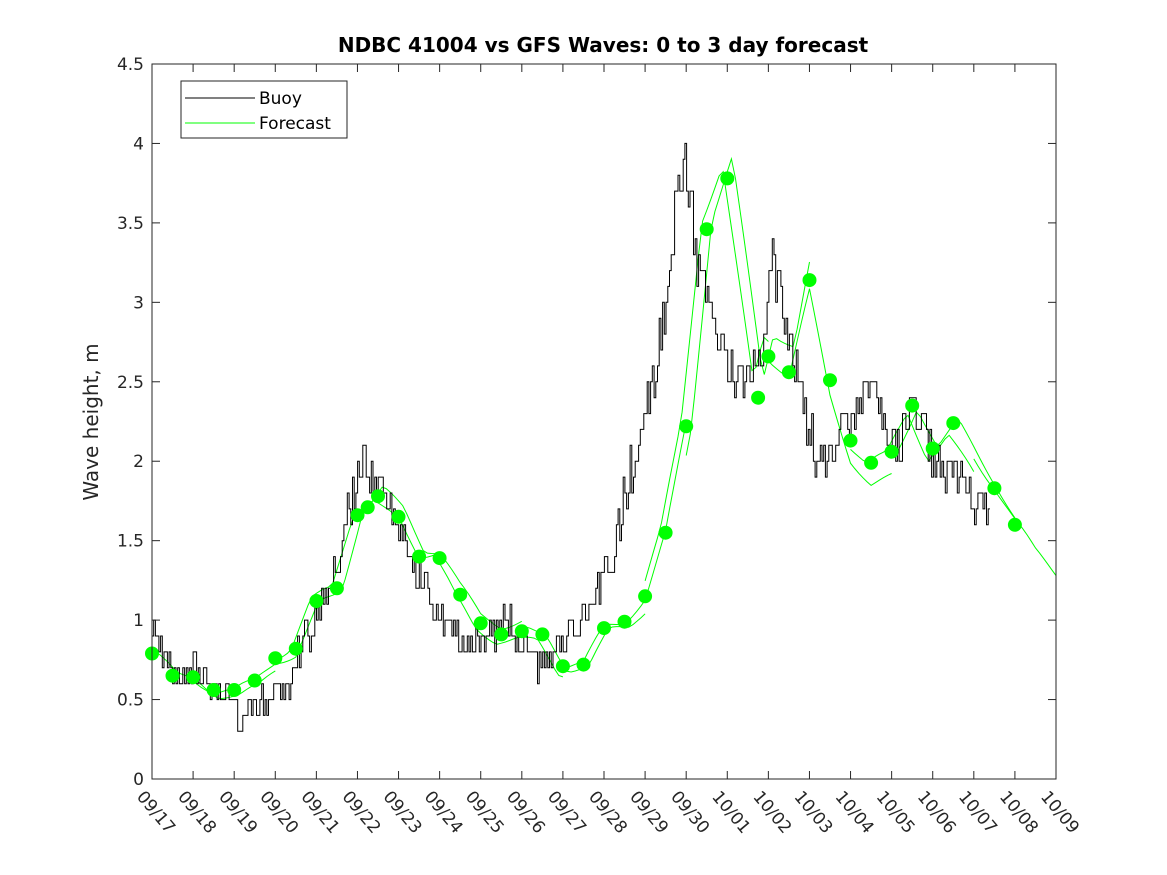 Image resolution: width=1167 pixels, height=875 pixels. What do you see at coordinates (1018, 812) in the screenshot?
I see `x-tick-label: 10/08` at bounding box center [1018, 812].